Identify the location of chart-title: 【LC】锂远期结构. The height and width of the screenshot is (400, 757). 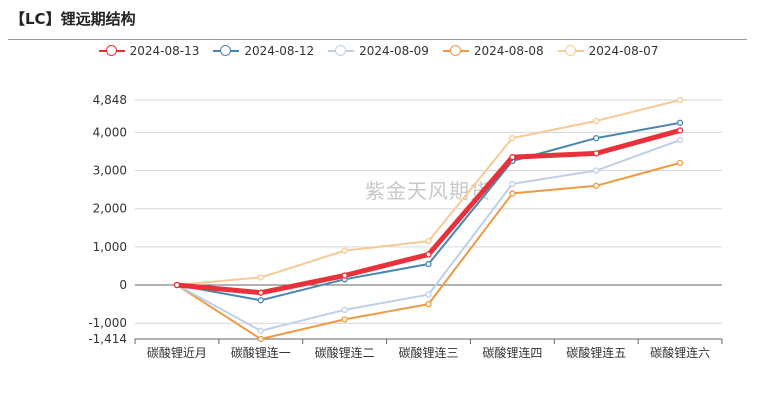
(73, 19).